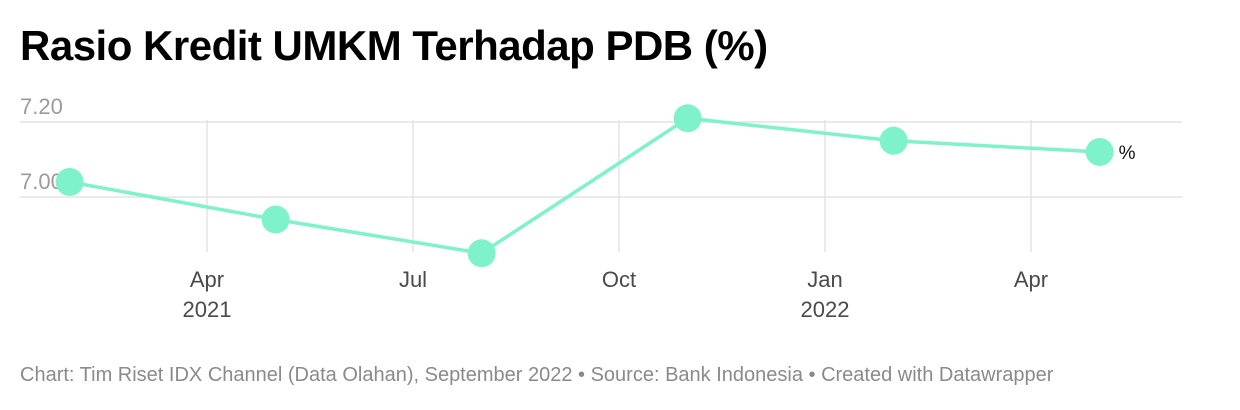  What do you see at coordinates (619, 279) in the screenshot?
I see `x-tick-label: Oct` at bounding box center [619, 279].